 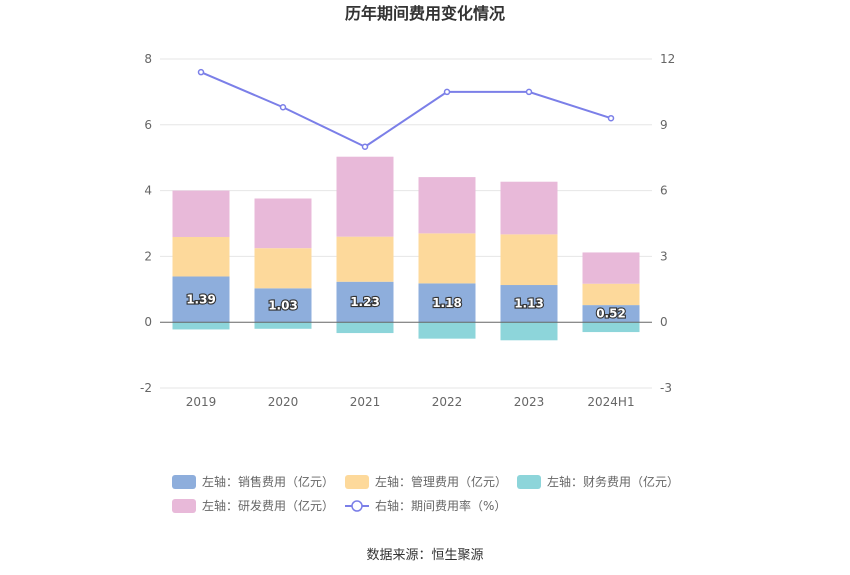 What do you see at coordinates (268, 481) in the screenshot?
I see `legend-label: 左轴：销售费用（亿元）` at bounding box center [268, 481].